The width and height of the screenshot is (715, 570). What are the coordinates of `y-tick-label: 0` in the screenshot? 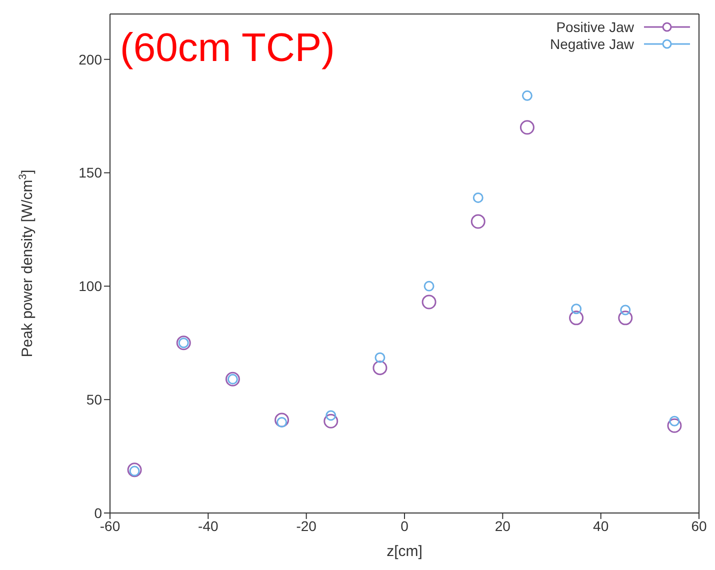 It's located at (98, 512).